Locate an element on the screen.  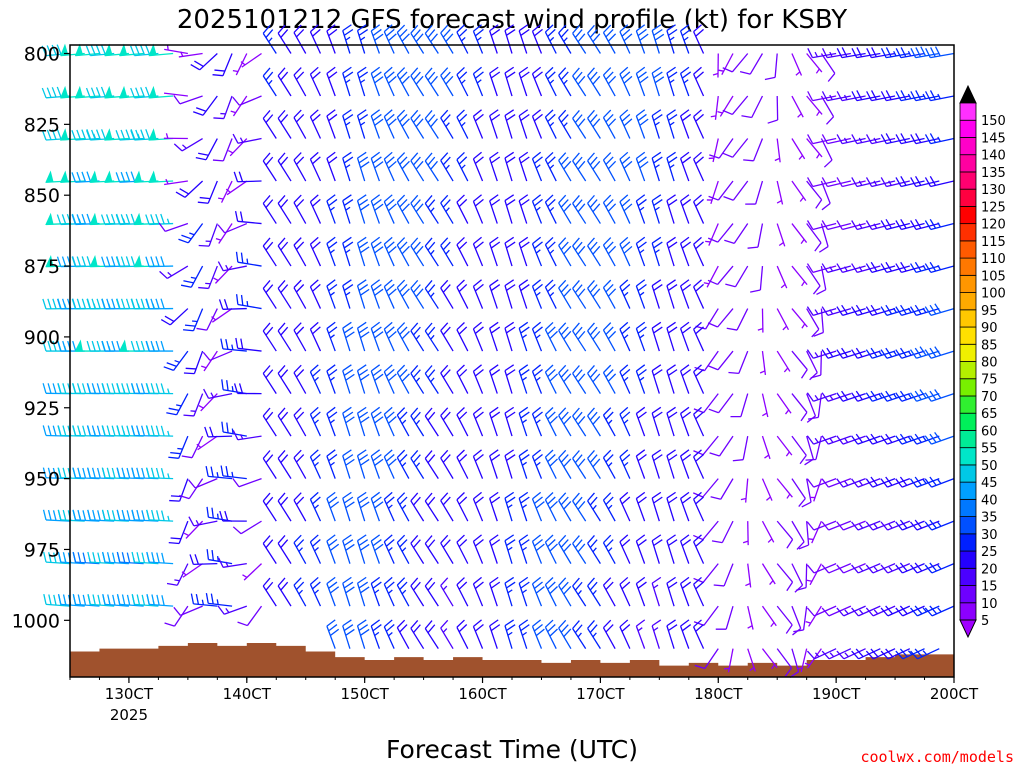
x-tick-label: 160CT is located at coordinates (482, 694).